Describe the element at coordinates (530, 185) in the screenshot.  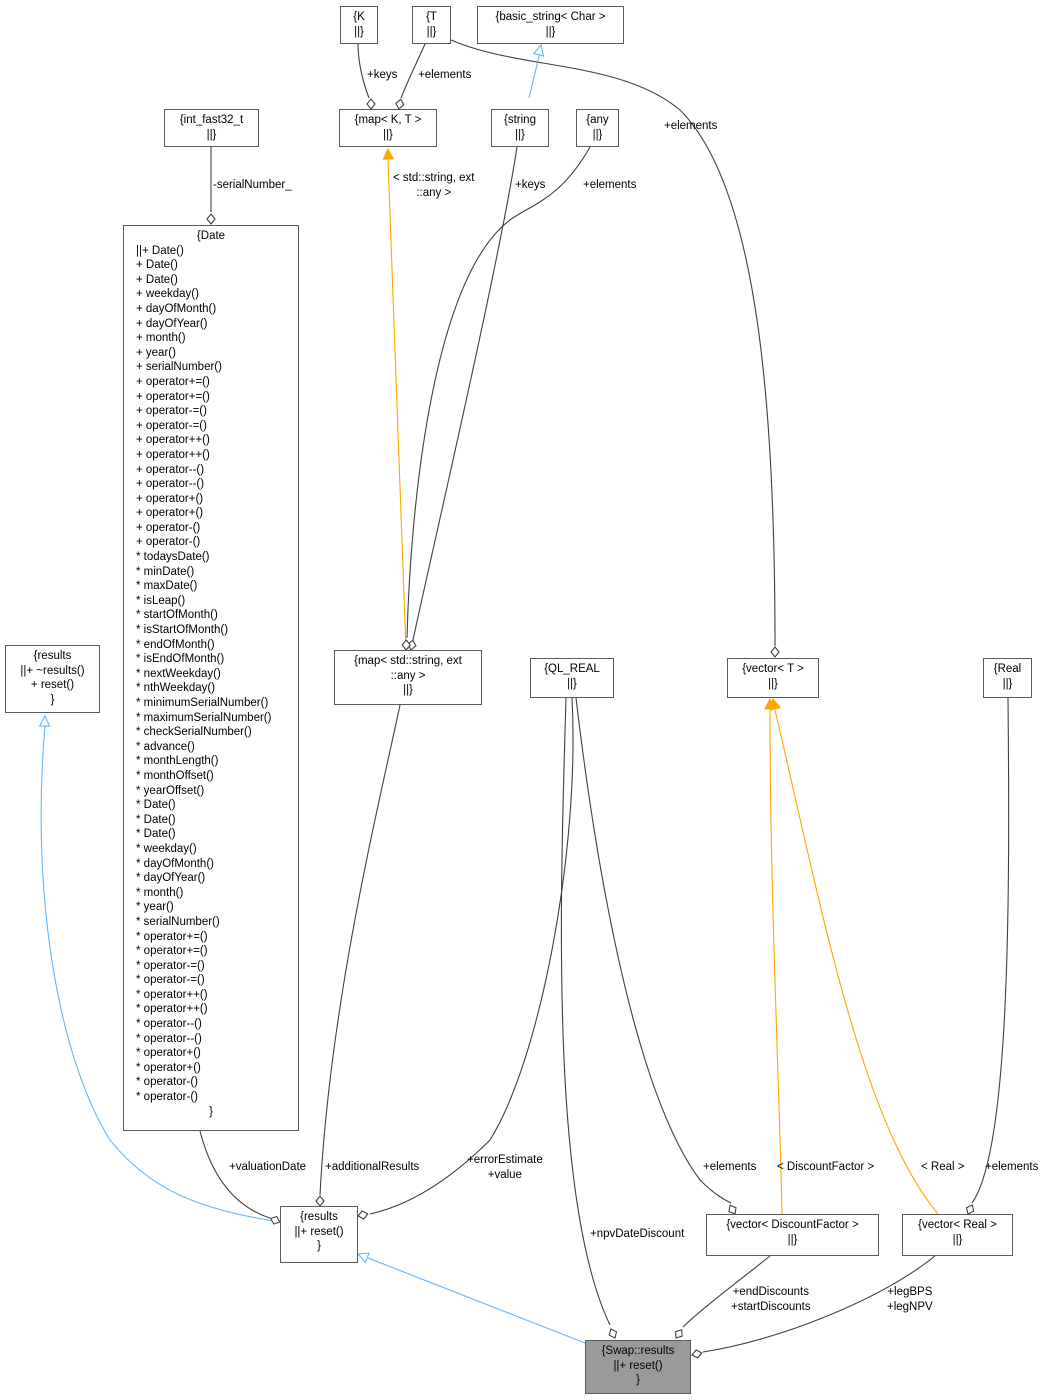
I see `edge-label-keys-string: +keys` at that location.